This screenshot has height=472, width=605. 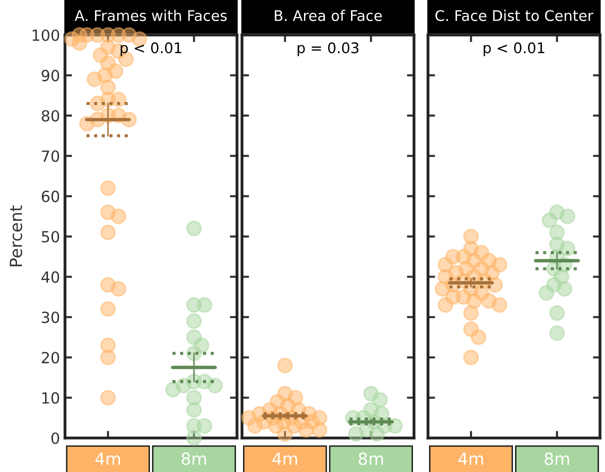 What do you see at coordinates (51, 196) in the screenshot?
I see `y-tick-label: 60` at bounding box center [51, 196].